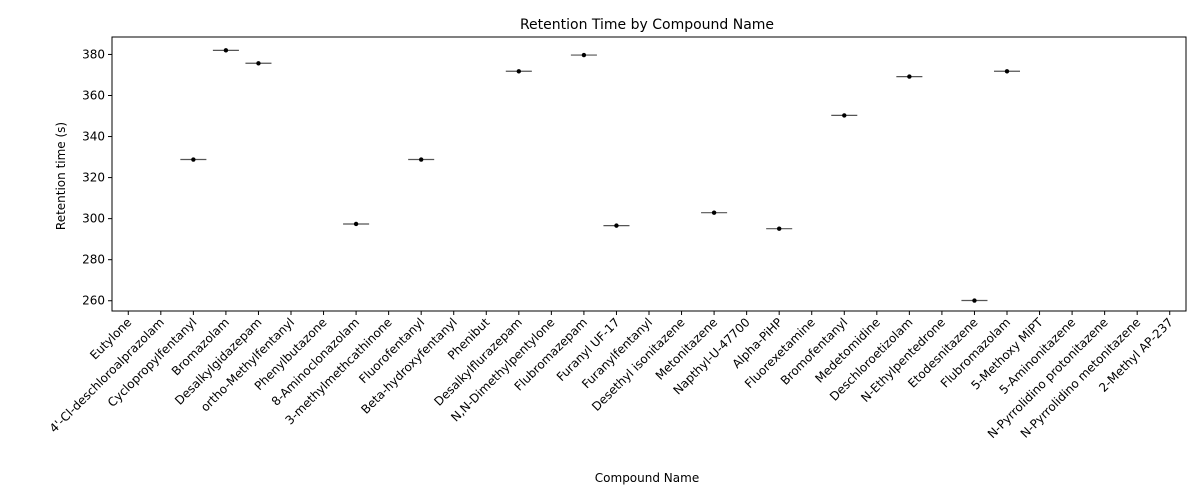 This screenshot has height=500, width=1200. Describe the element at coordinates (93, 178) in the screenshot. I see `y-tick-label: 320` at that location.